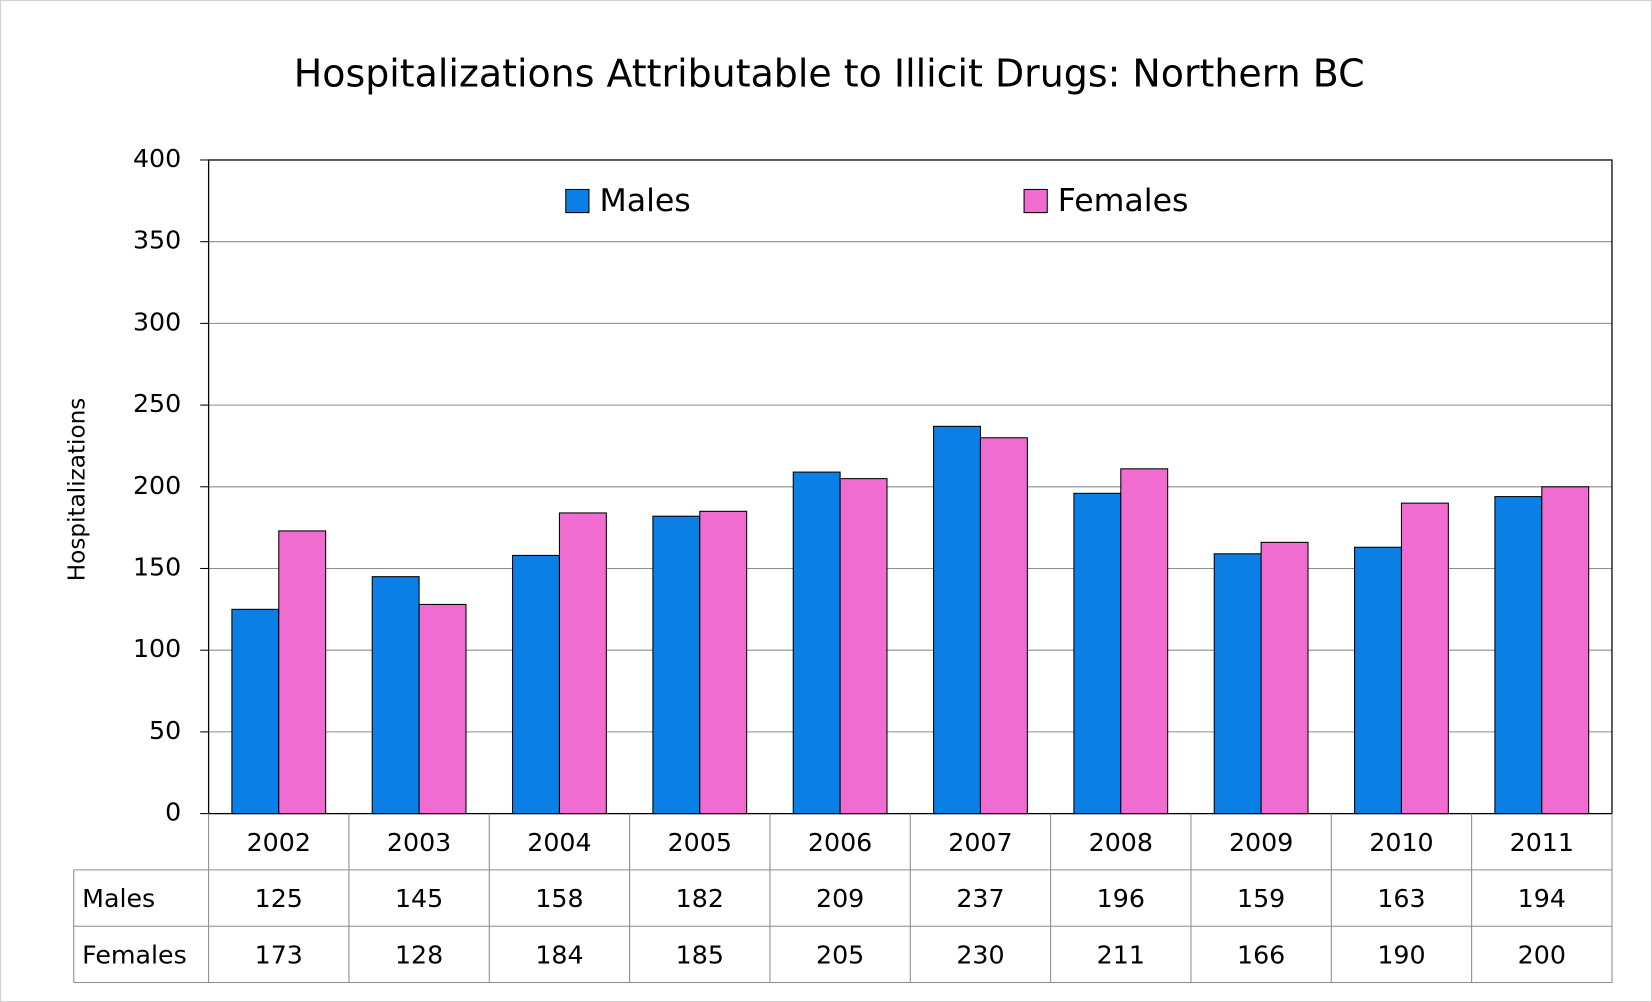 This screenshot has width=1652, height=1002. What do you see at coordinates (1121, 898) in the screenshot?
I see `table-value: 196` at bounding box center [1121, 898].